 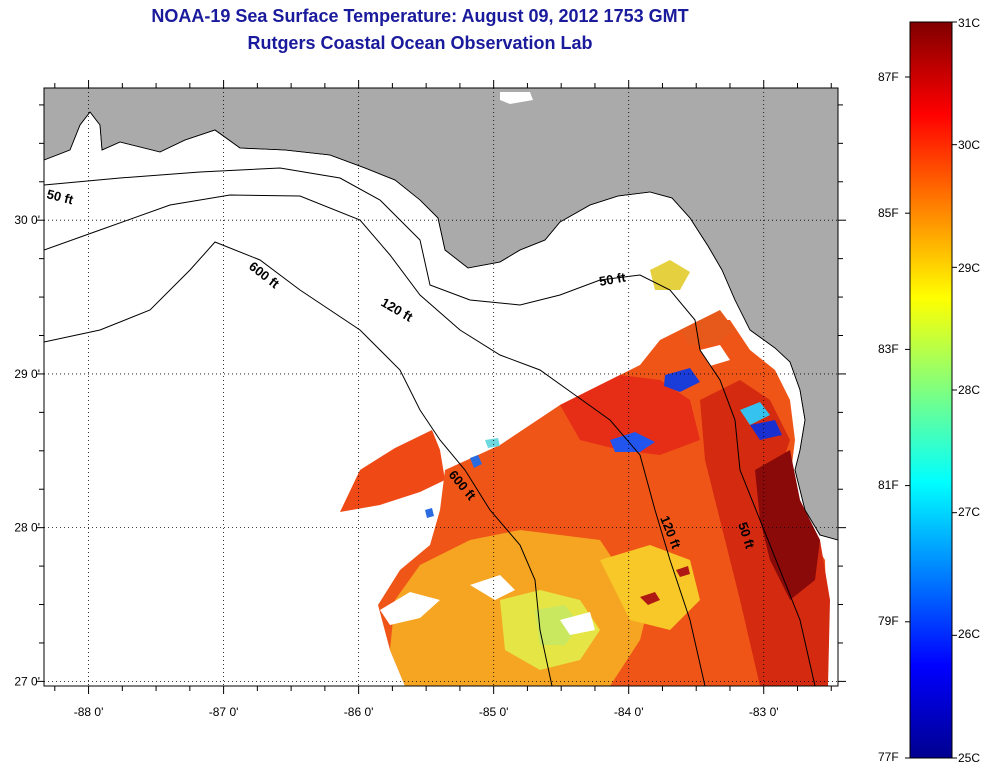 I want to click on colorbar-label-f: 85F, so click(x=888, y=213).